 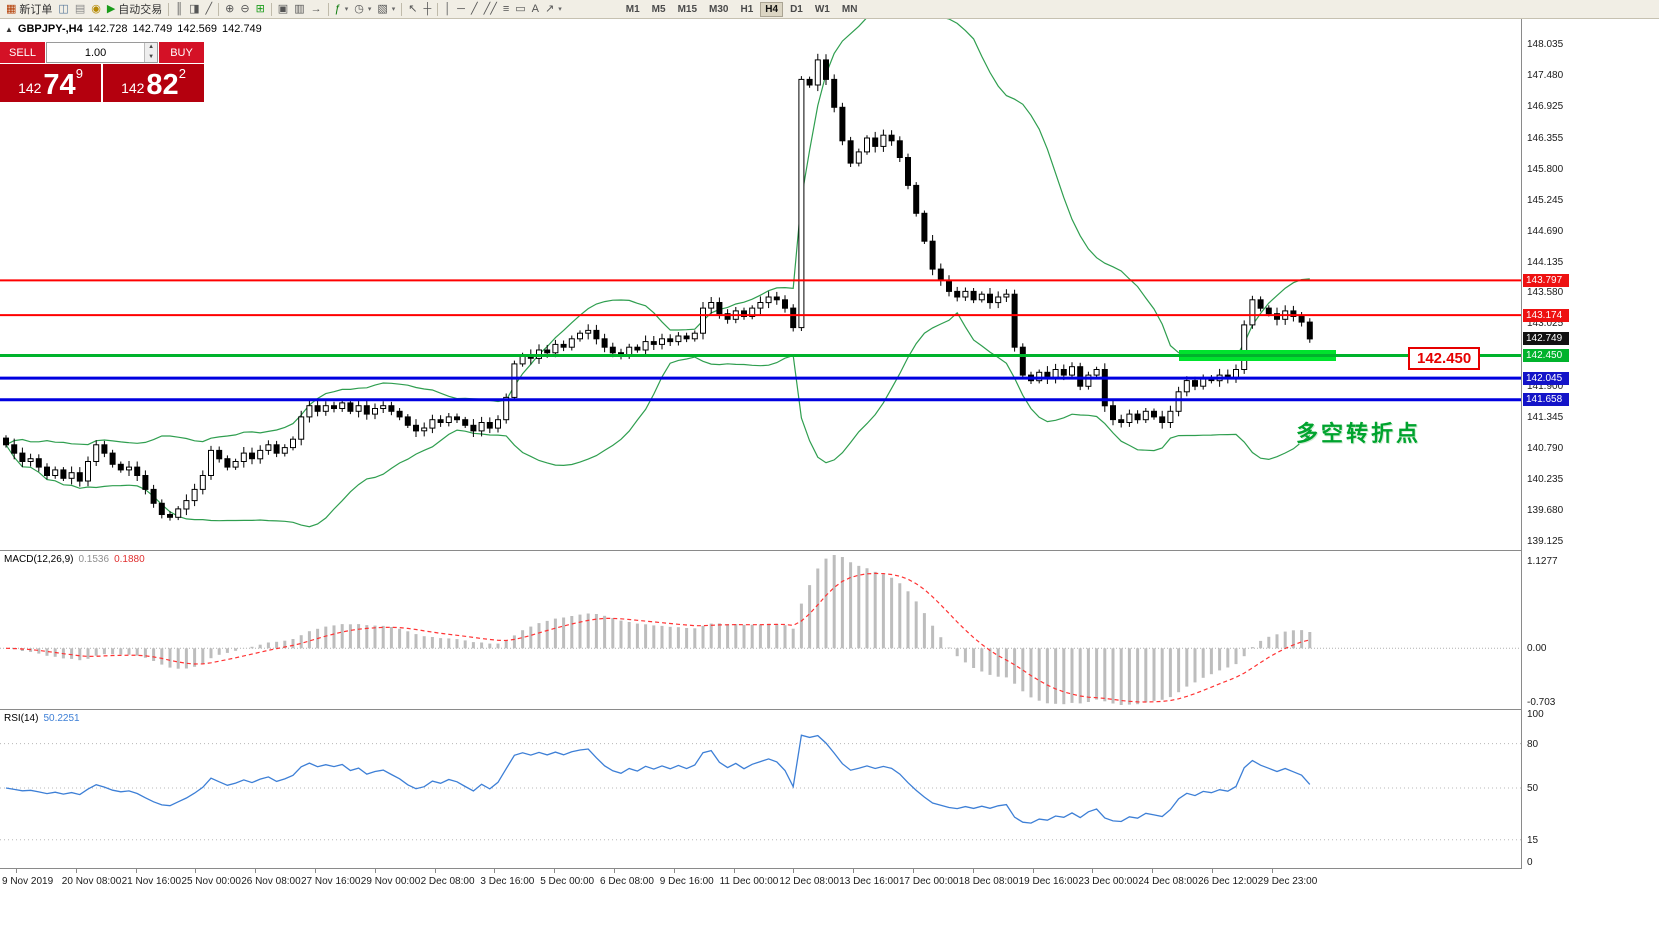 I want to click on cursor-button: ↖, so click(x=412, y=9).